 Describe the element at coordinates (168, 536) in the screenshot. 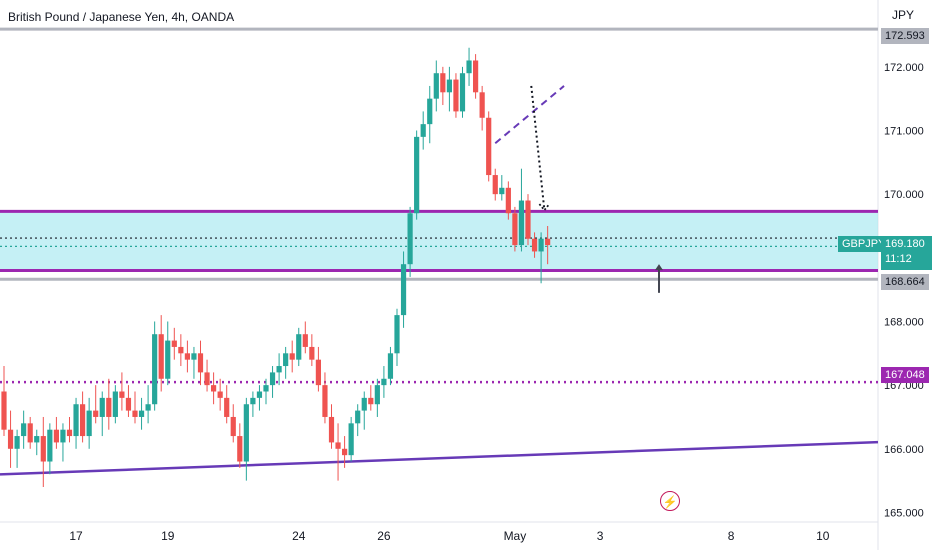

I see `x-tick-label: 19` at that location.